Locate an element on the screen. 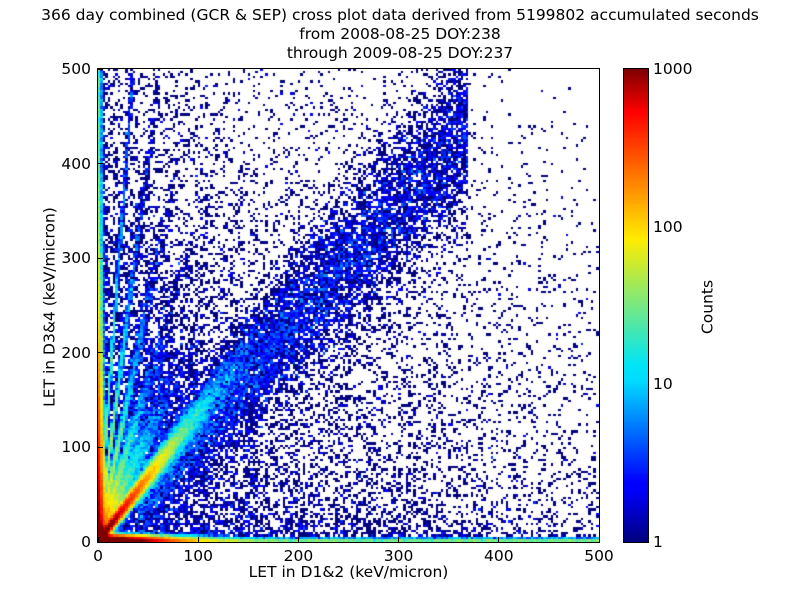 This screenshot has width=800, height=600. colorbar-tick-label-2: 10 is located at coordinates (663, 384).